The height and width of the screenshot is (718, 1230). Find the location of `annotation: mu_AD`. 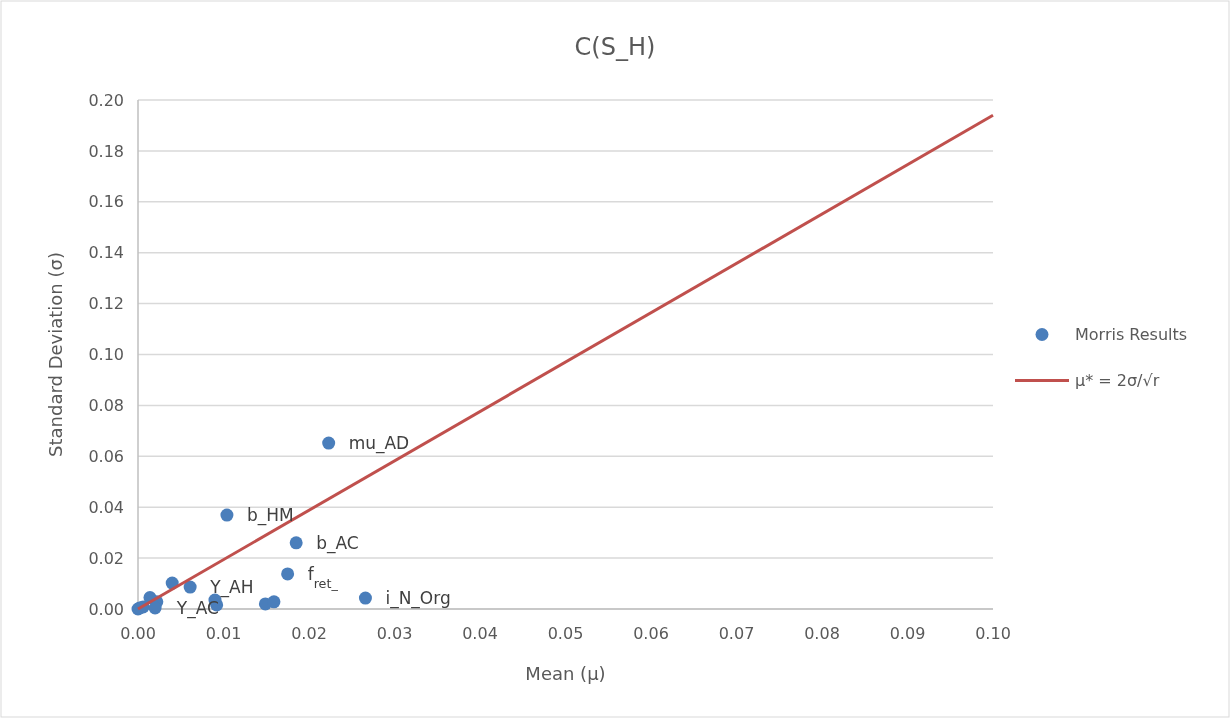

annotation: mu_AD is located at coordinates (379, 444).